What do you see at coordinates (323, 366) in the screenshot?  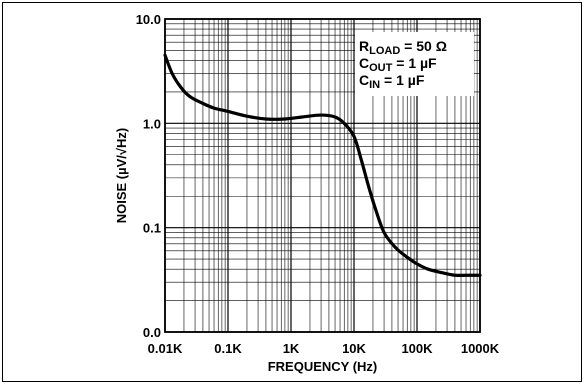 I see `x-axis-label: FREQUENCY (Hz)` at bounding box center [323, 366].